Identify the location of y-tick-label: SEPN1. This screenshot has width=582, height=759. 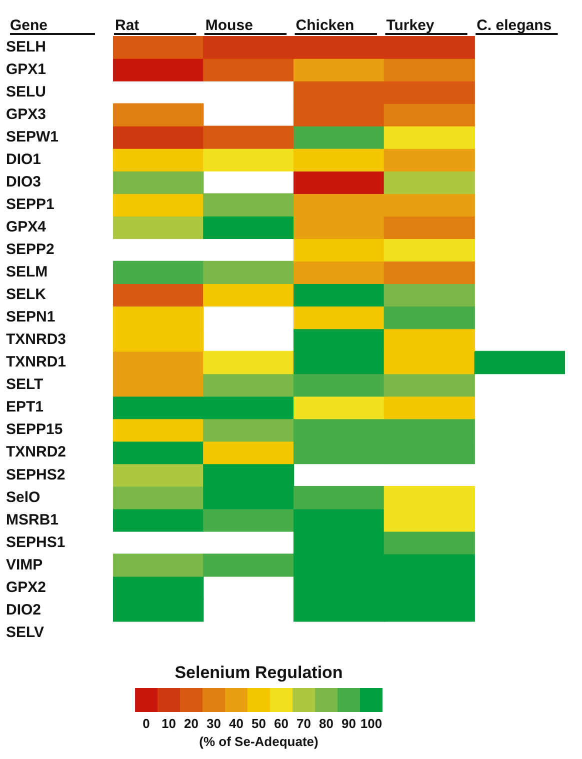
(31, 317).